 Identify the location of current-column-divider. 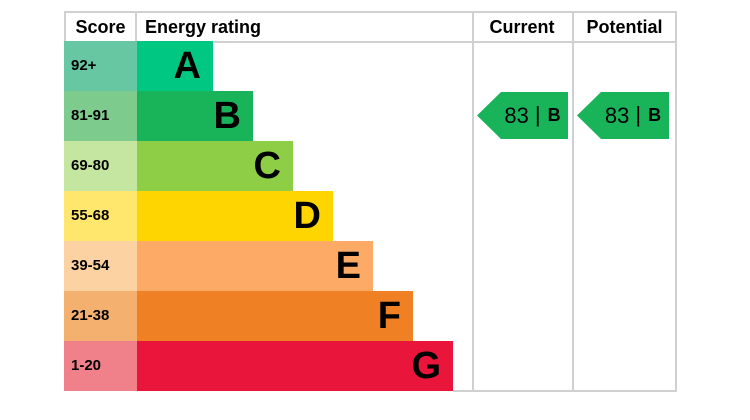
(473, 201).